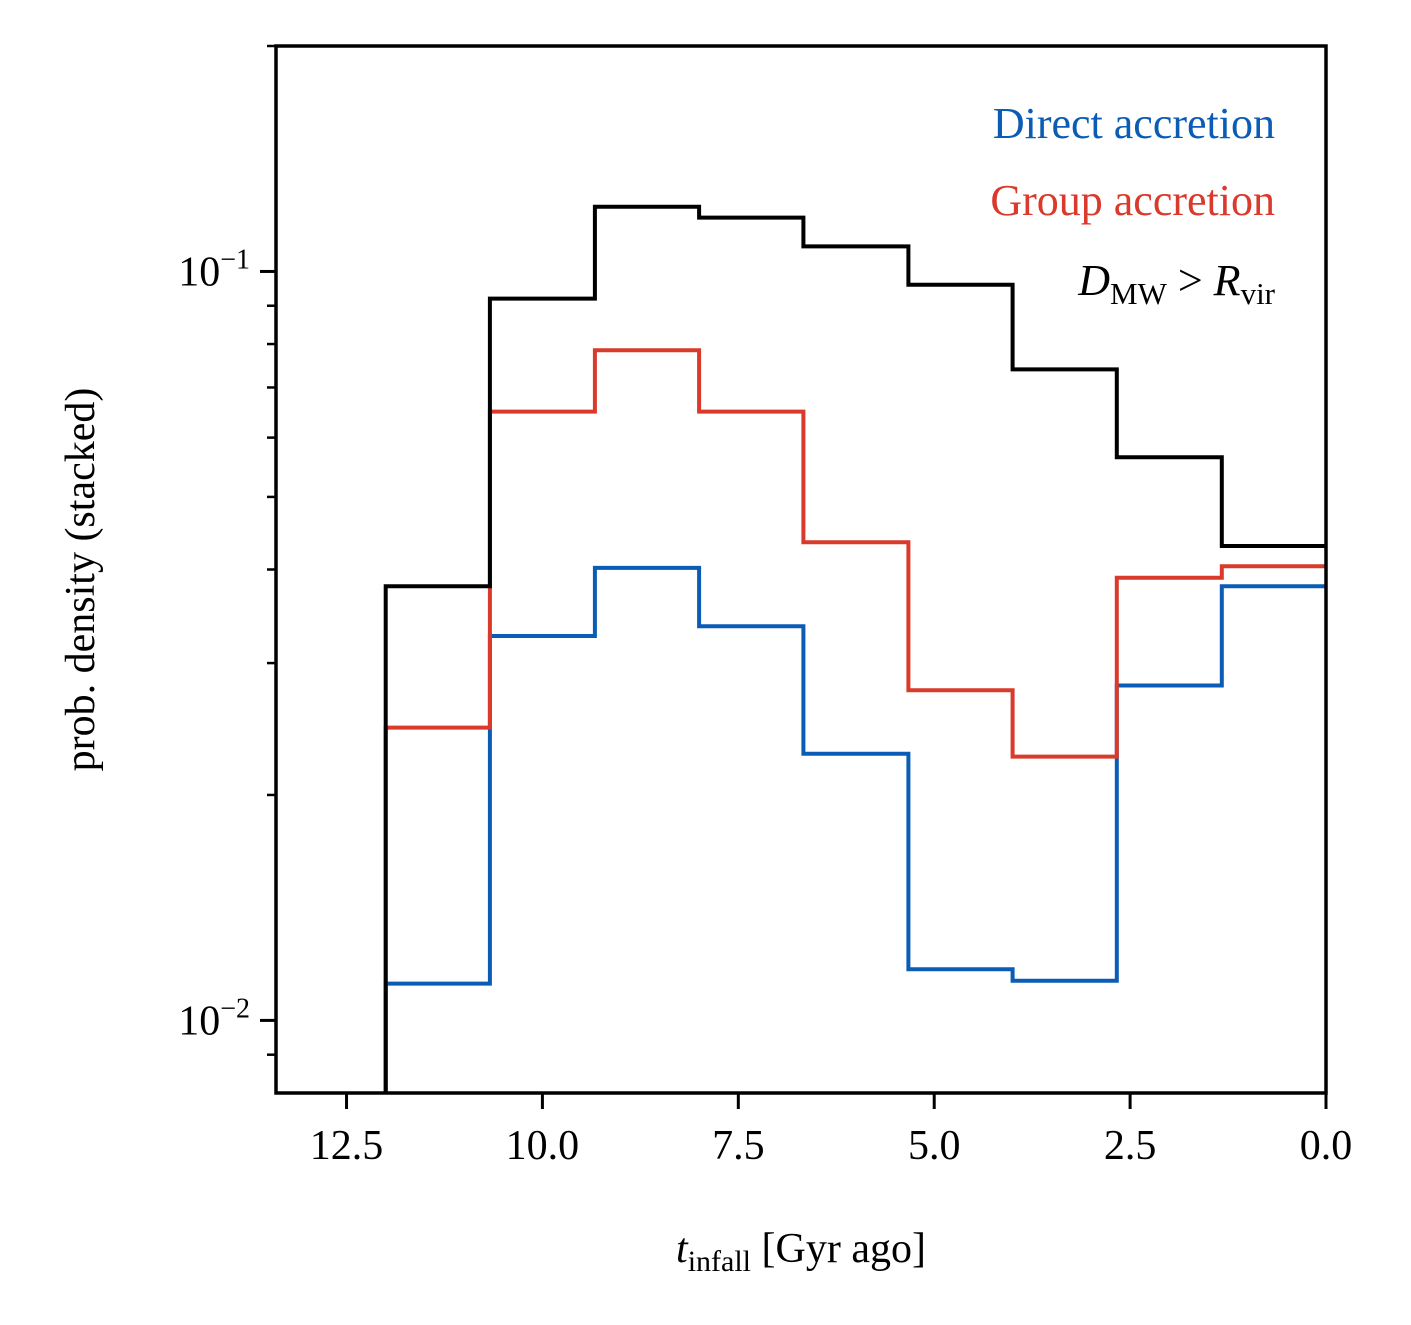  I want to click on y-axis-label: prob. density (stacked), so click(81, 580).